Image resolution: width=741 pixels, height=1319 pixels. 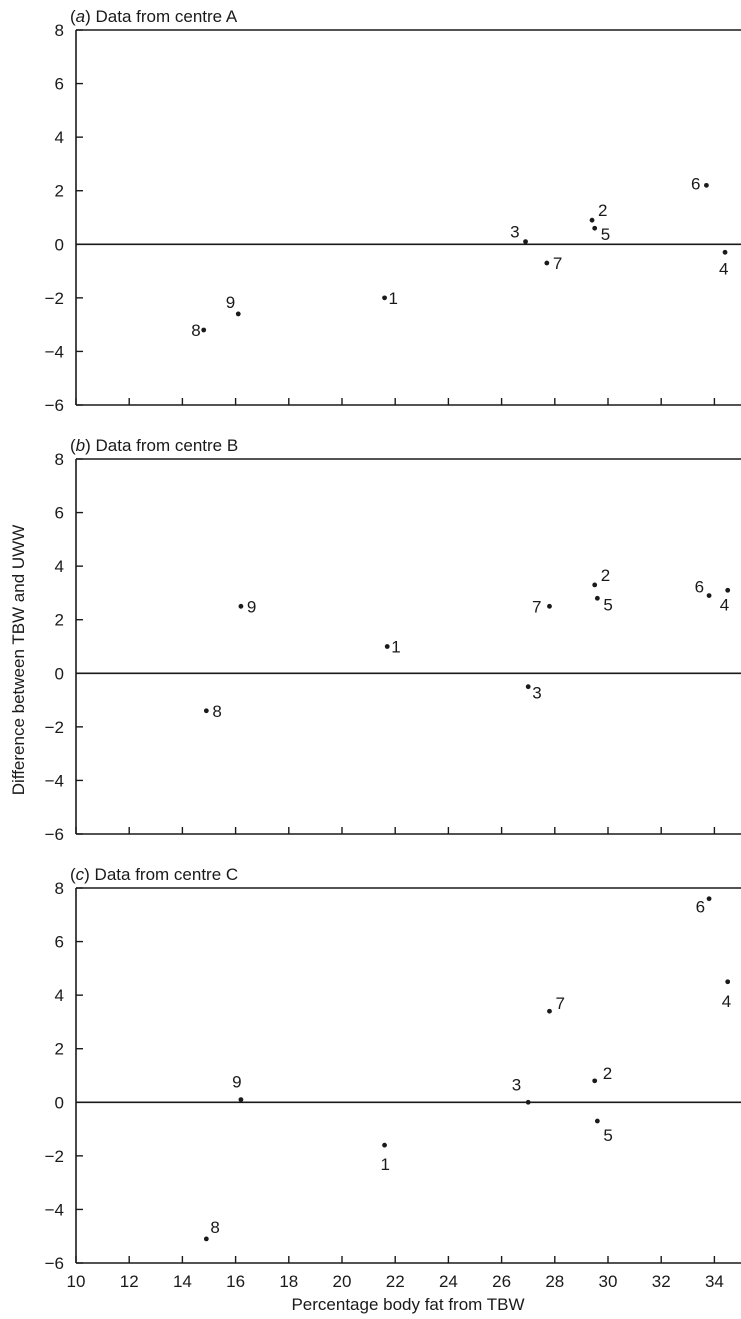 What do you see at coordinates (608, 1281) in the screenshot?
I see `x-tick-label: 30` at bounding box center [608, 1281].